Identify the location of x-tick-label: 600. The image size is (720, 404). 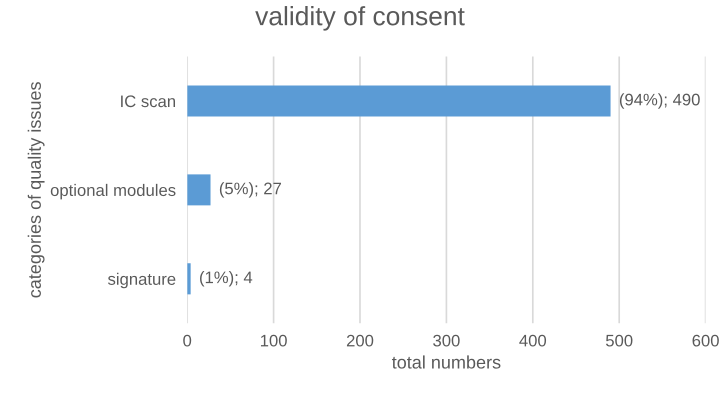
(705, 340).